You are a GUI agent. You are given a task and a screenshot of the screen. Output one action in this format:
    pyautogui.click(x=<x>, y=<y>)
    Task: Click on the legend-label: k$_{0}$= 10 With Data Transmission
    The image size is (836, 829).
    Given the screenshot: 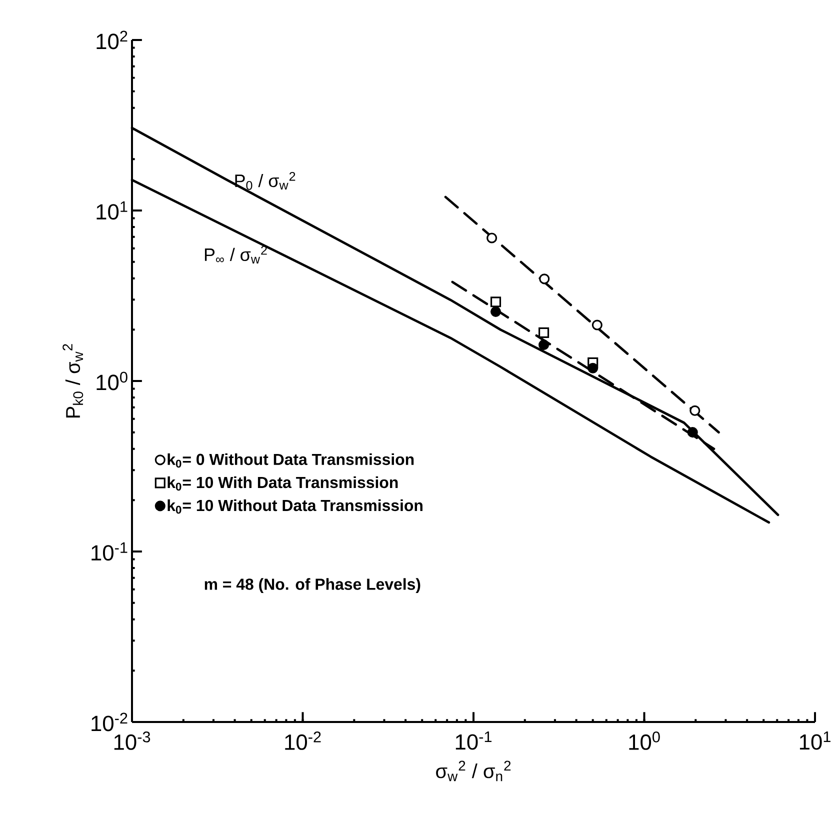 What is the action you would take?
    pyautogui.click(x=283, y=483)
    